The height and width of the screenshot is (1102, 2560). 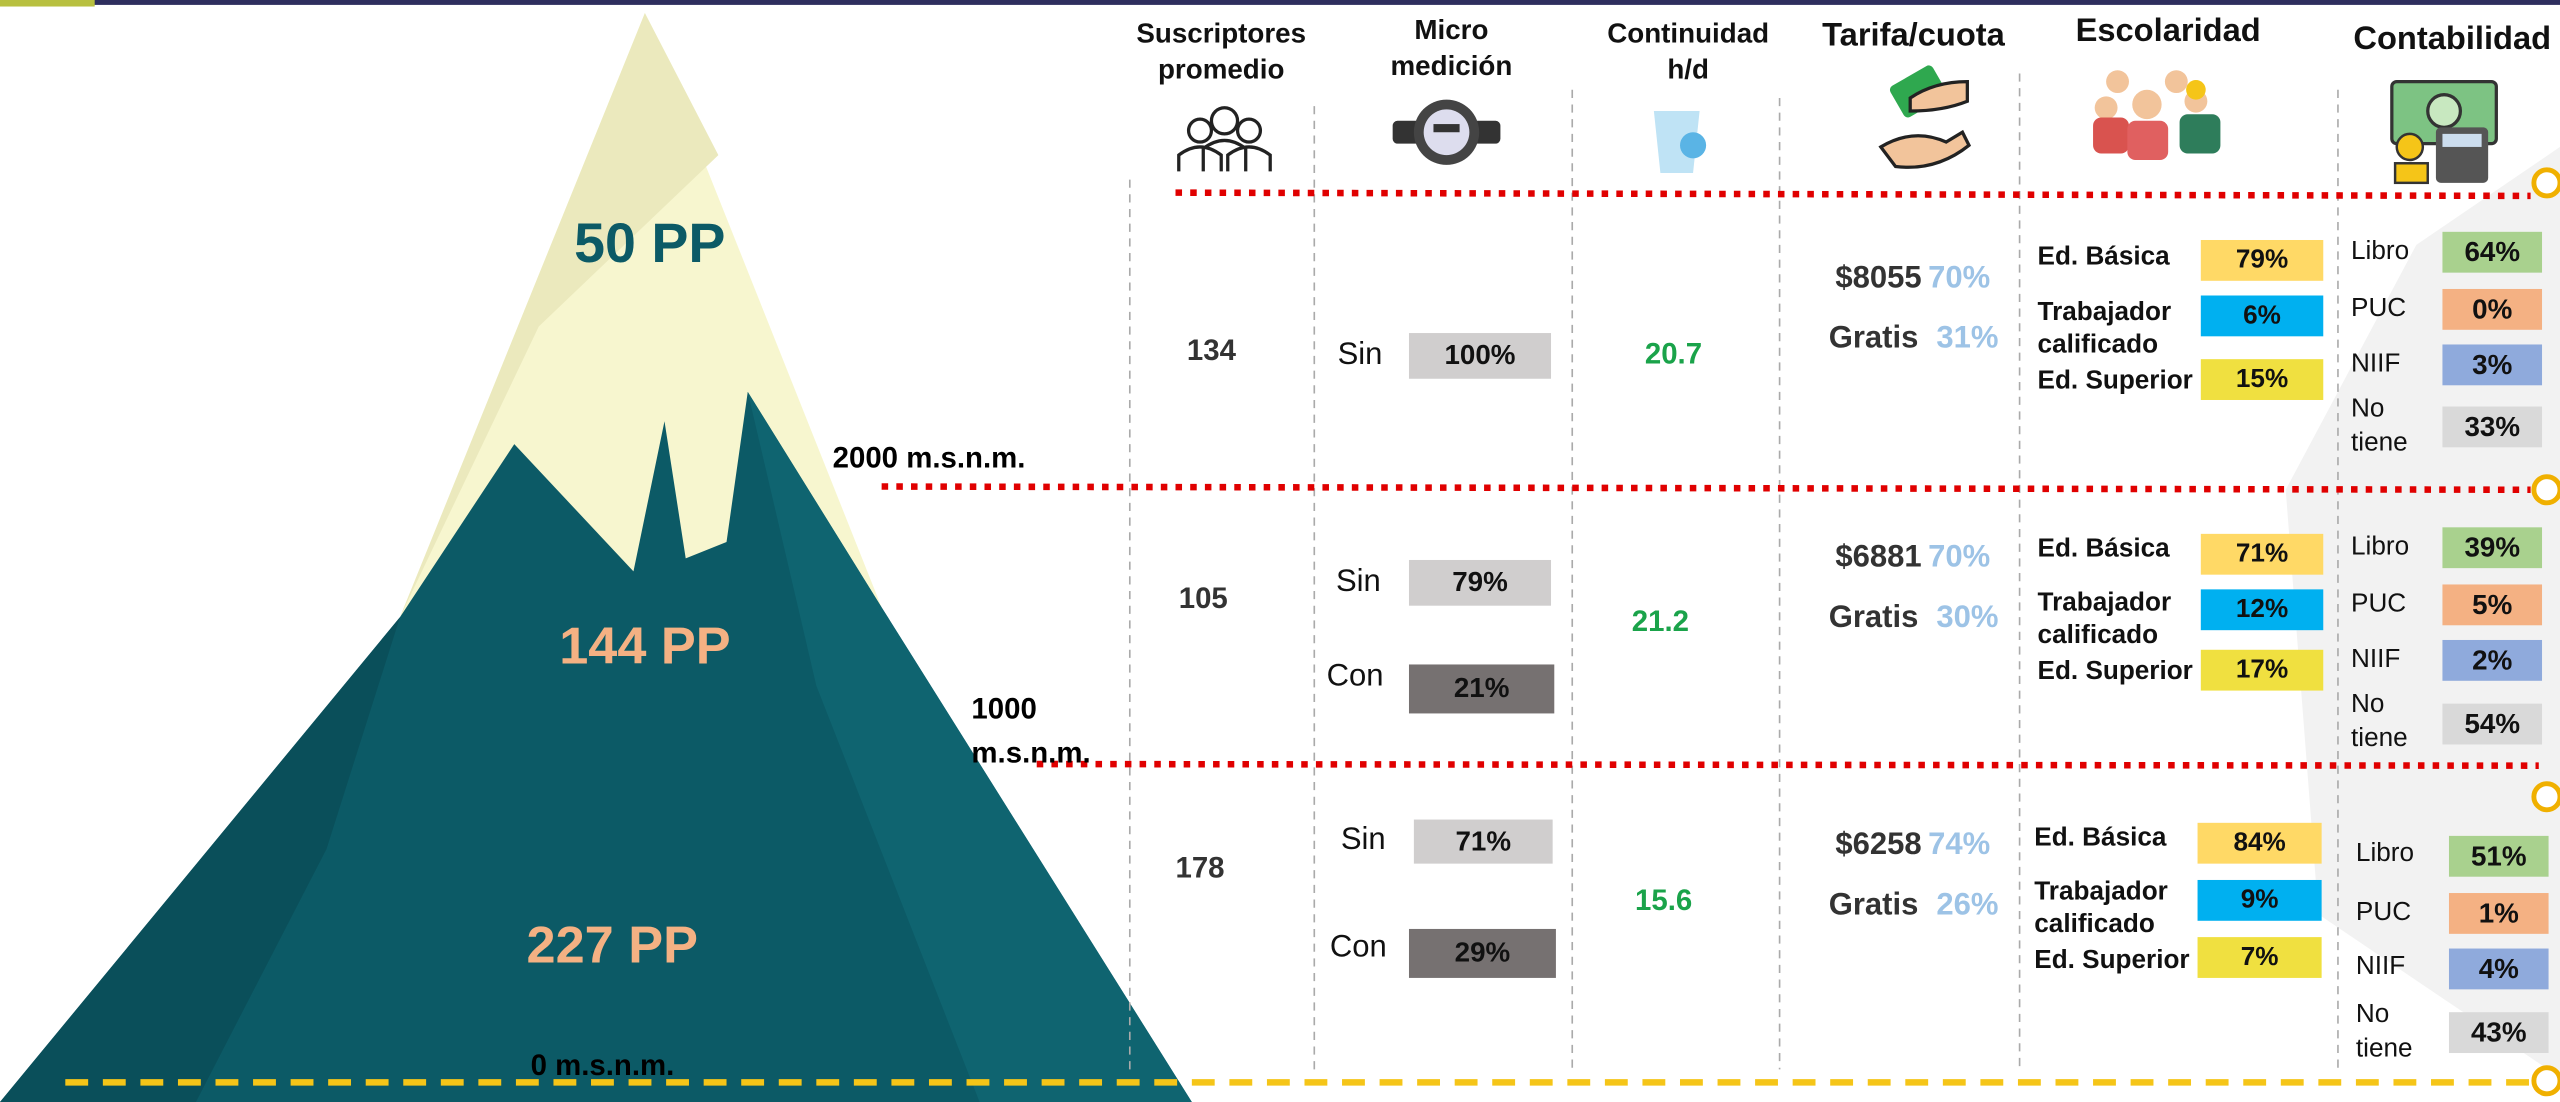 I want to click on snow-shade, so click(x=559, y=315).